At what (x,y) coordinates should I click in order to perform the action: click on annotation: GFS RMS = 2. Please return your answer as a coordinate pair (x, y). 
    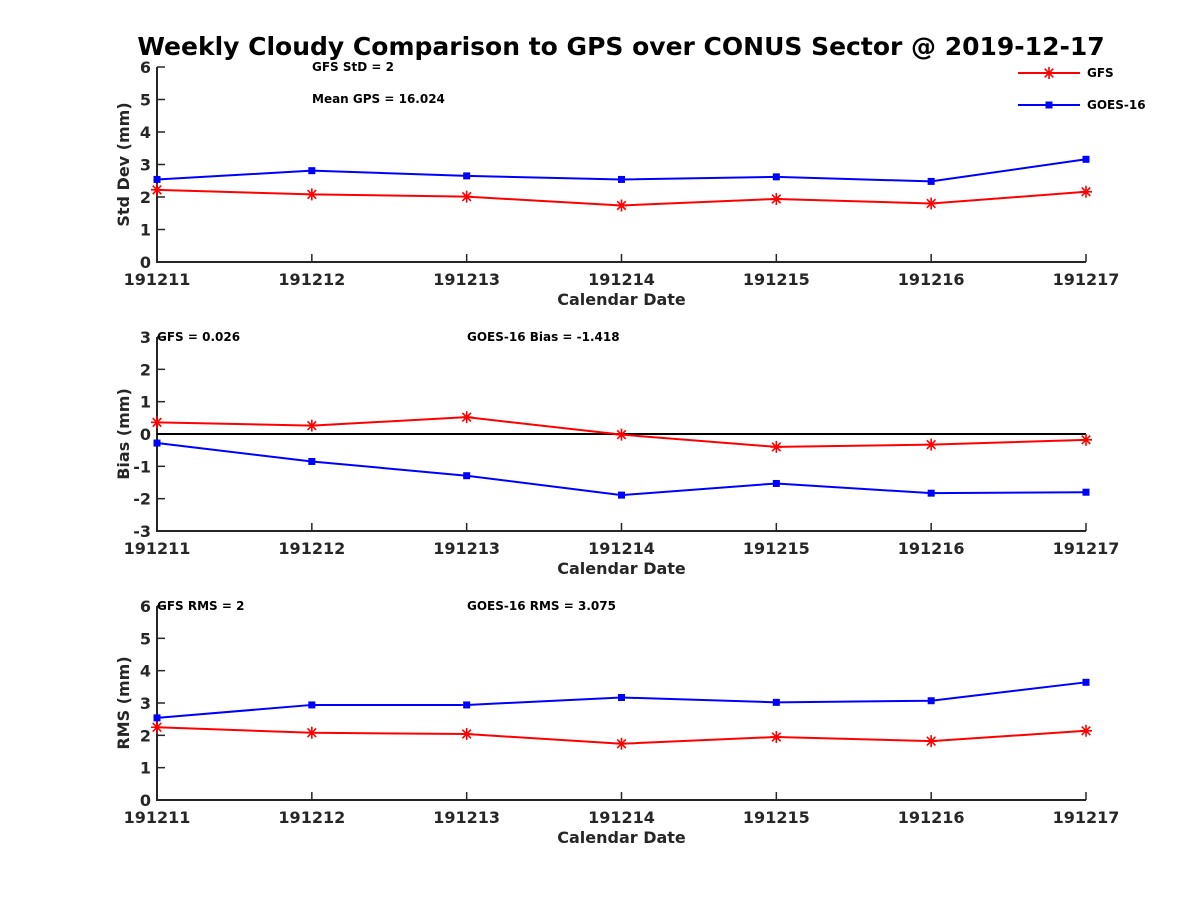
    Looking at the image, I should click on (200, 606).